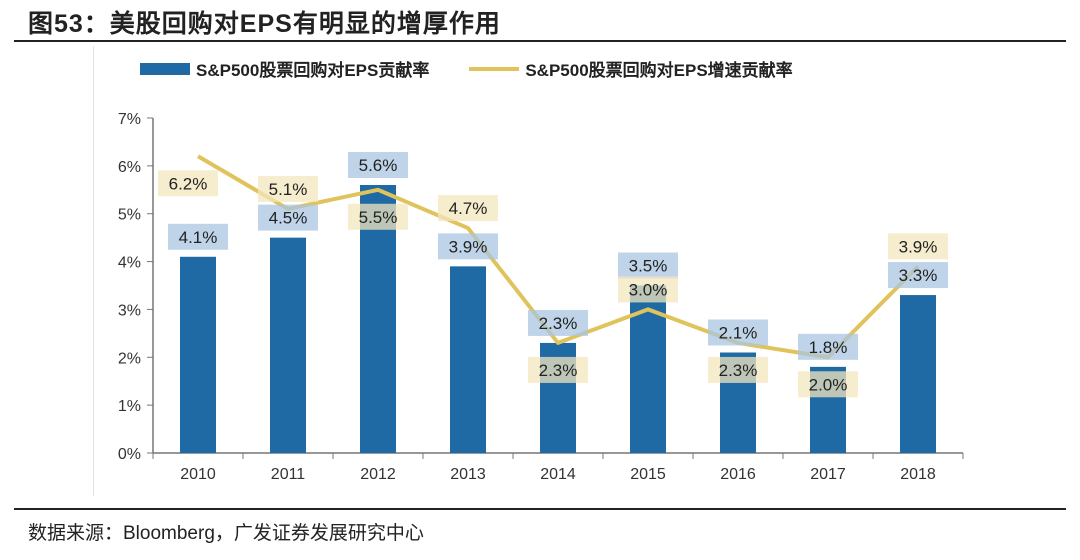 The image size is (1080, 560). I want to click on bar-data-label: 4.1%, so click(198, 237).